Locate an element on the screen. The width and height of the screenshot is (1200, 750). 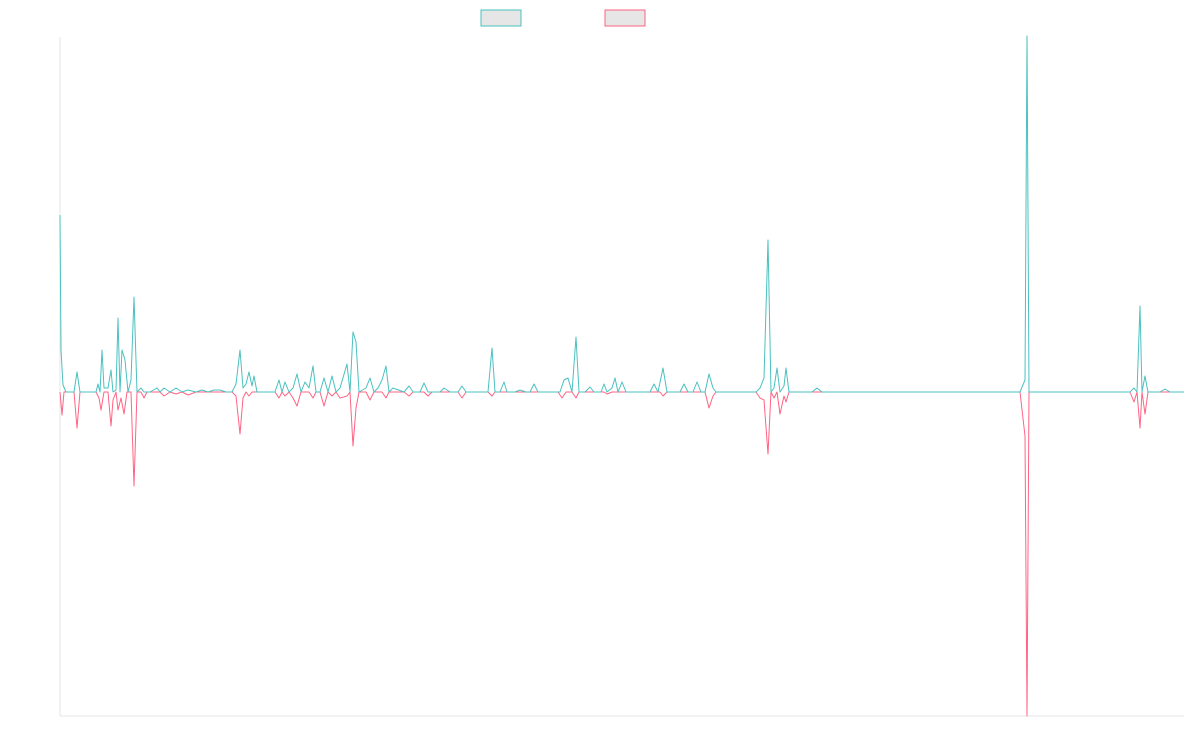
legend-swatch-series-b is located at coordinates (625, 18).